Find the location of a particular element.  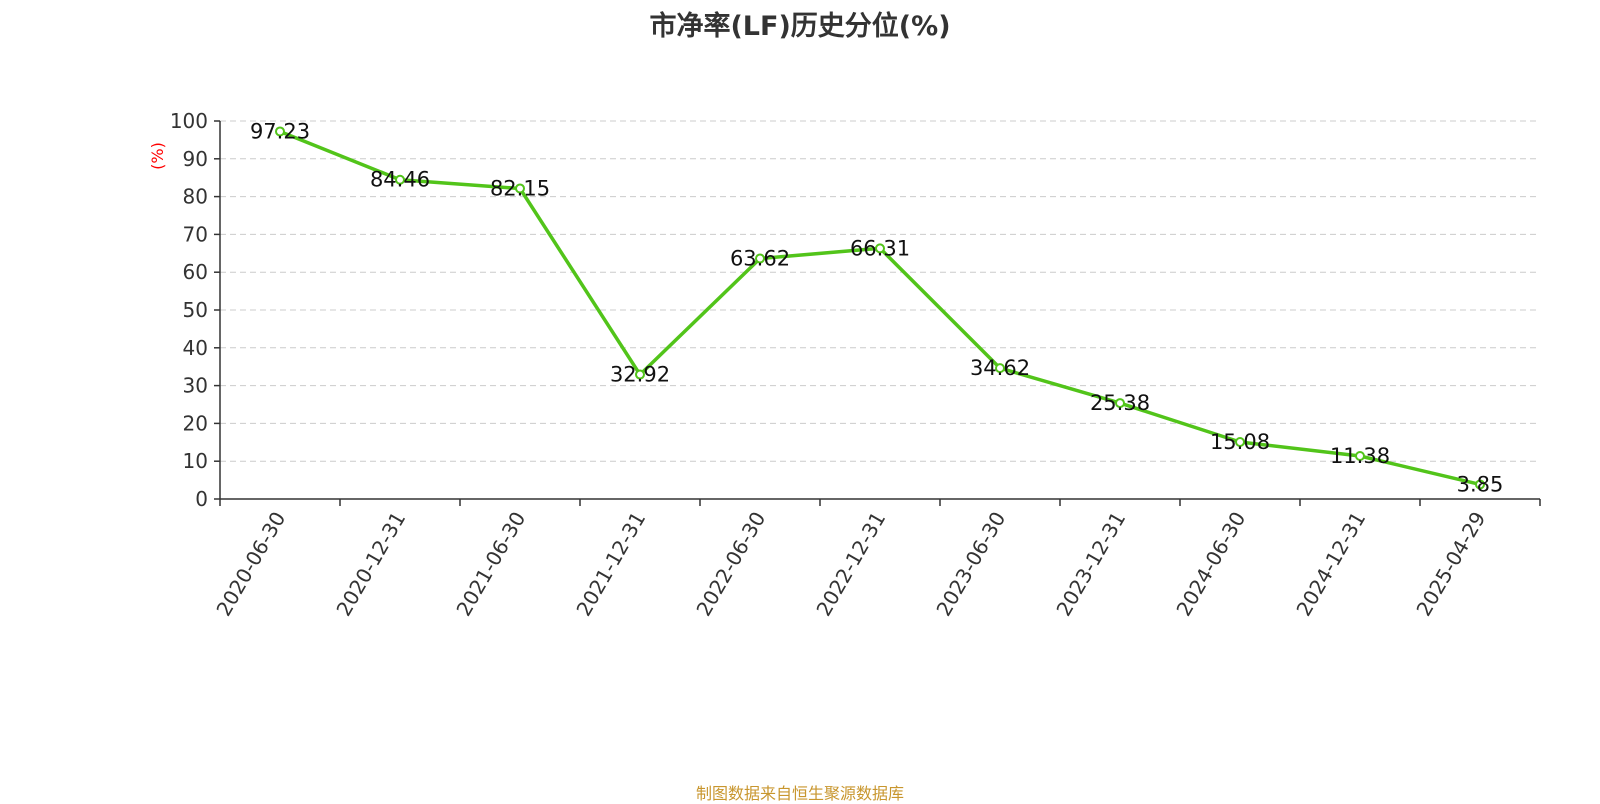

data-label: 25.38 is located at coordinates (1120, 403).